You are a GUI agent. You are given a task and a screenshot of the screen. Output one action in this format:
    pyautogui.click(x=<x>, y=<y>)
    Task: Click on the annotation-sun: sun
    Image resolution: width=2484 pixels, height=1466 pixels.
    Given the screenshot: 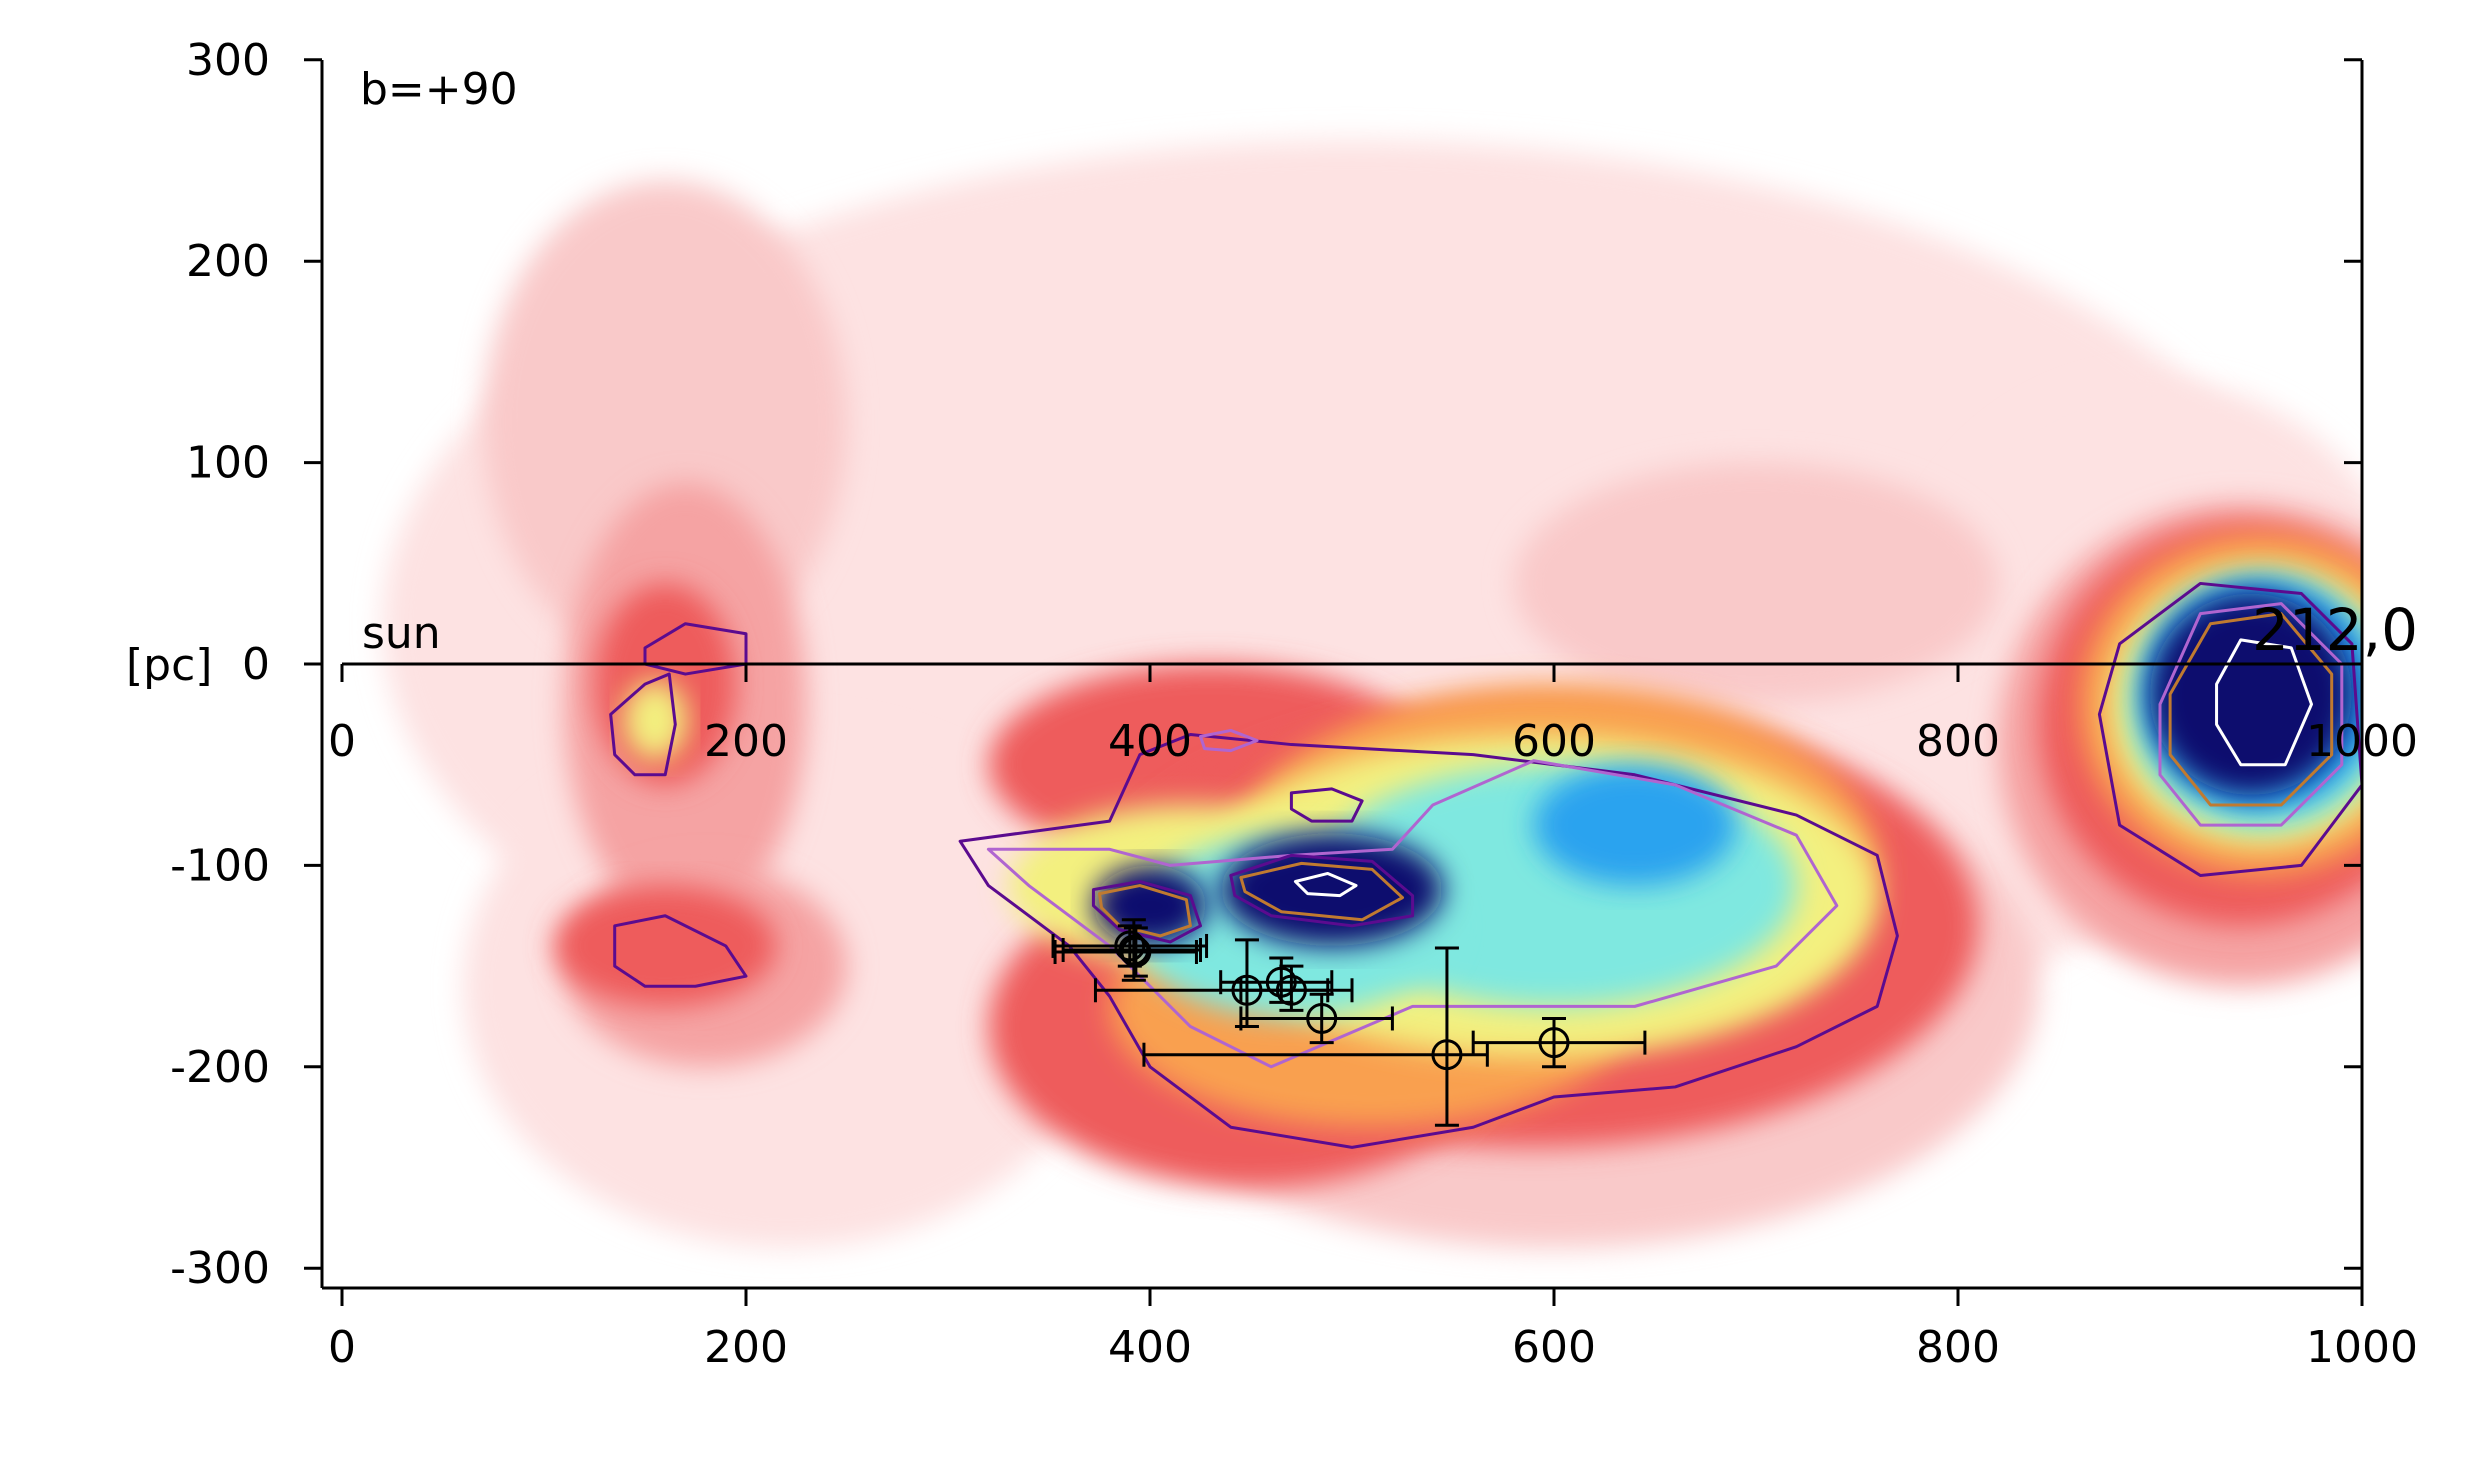 What is the action you would take?
    pyautogui.click(x=401, y=633)
    